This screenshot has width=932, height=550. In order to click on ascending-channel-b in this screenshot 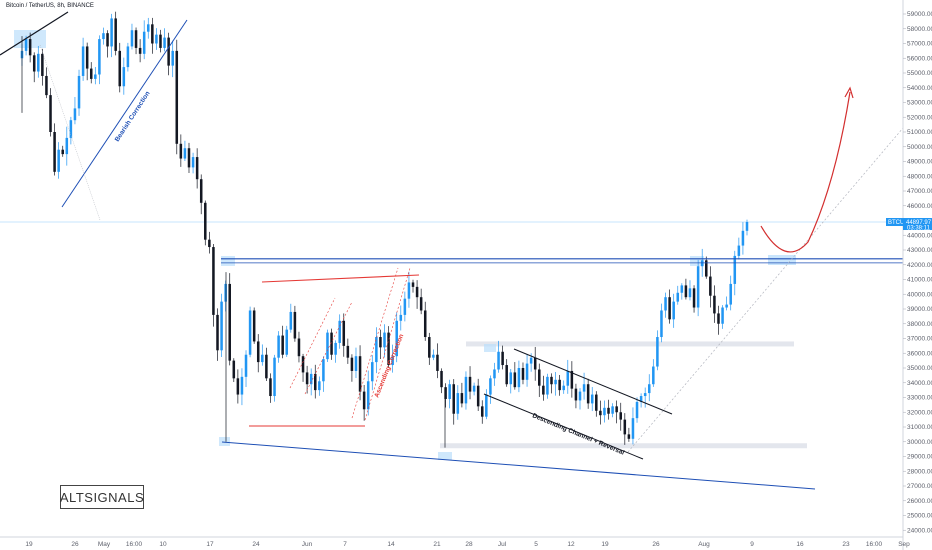, I will do `click(328, 348)`.